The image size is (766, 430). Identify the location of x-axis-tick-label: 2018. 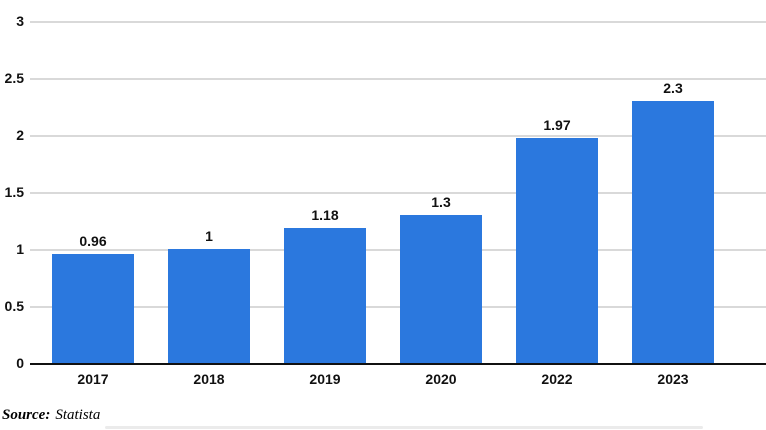
(209, 379).